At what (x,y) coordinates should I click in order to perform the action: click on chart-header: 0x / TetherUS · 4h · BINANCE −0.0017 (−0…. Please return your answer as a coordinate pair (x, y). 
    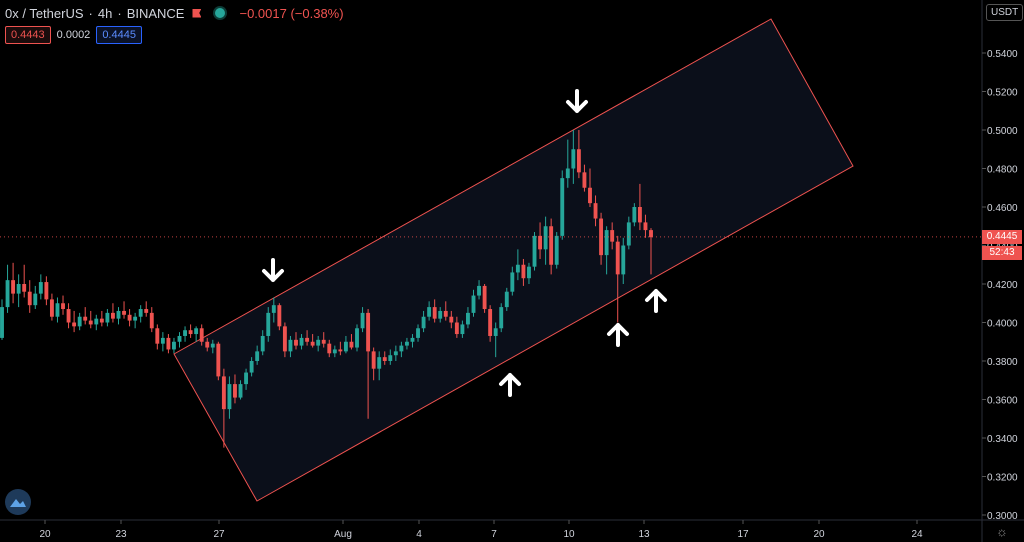
    Looking at the image, I should click on (174, 13).